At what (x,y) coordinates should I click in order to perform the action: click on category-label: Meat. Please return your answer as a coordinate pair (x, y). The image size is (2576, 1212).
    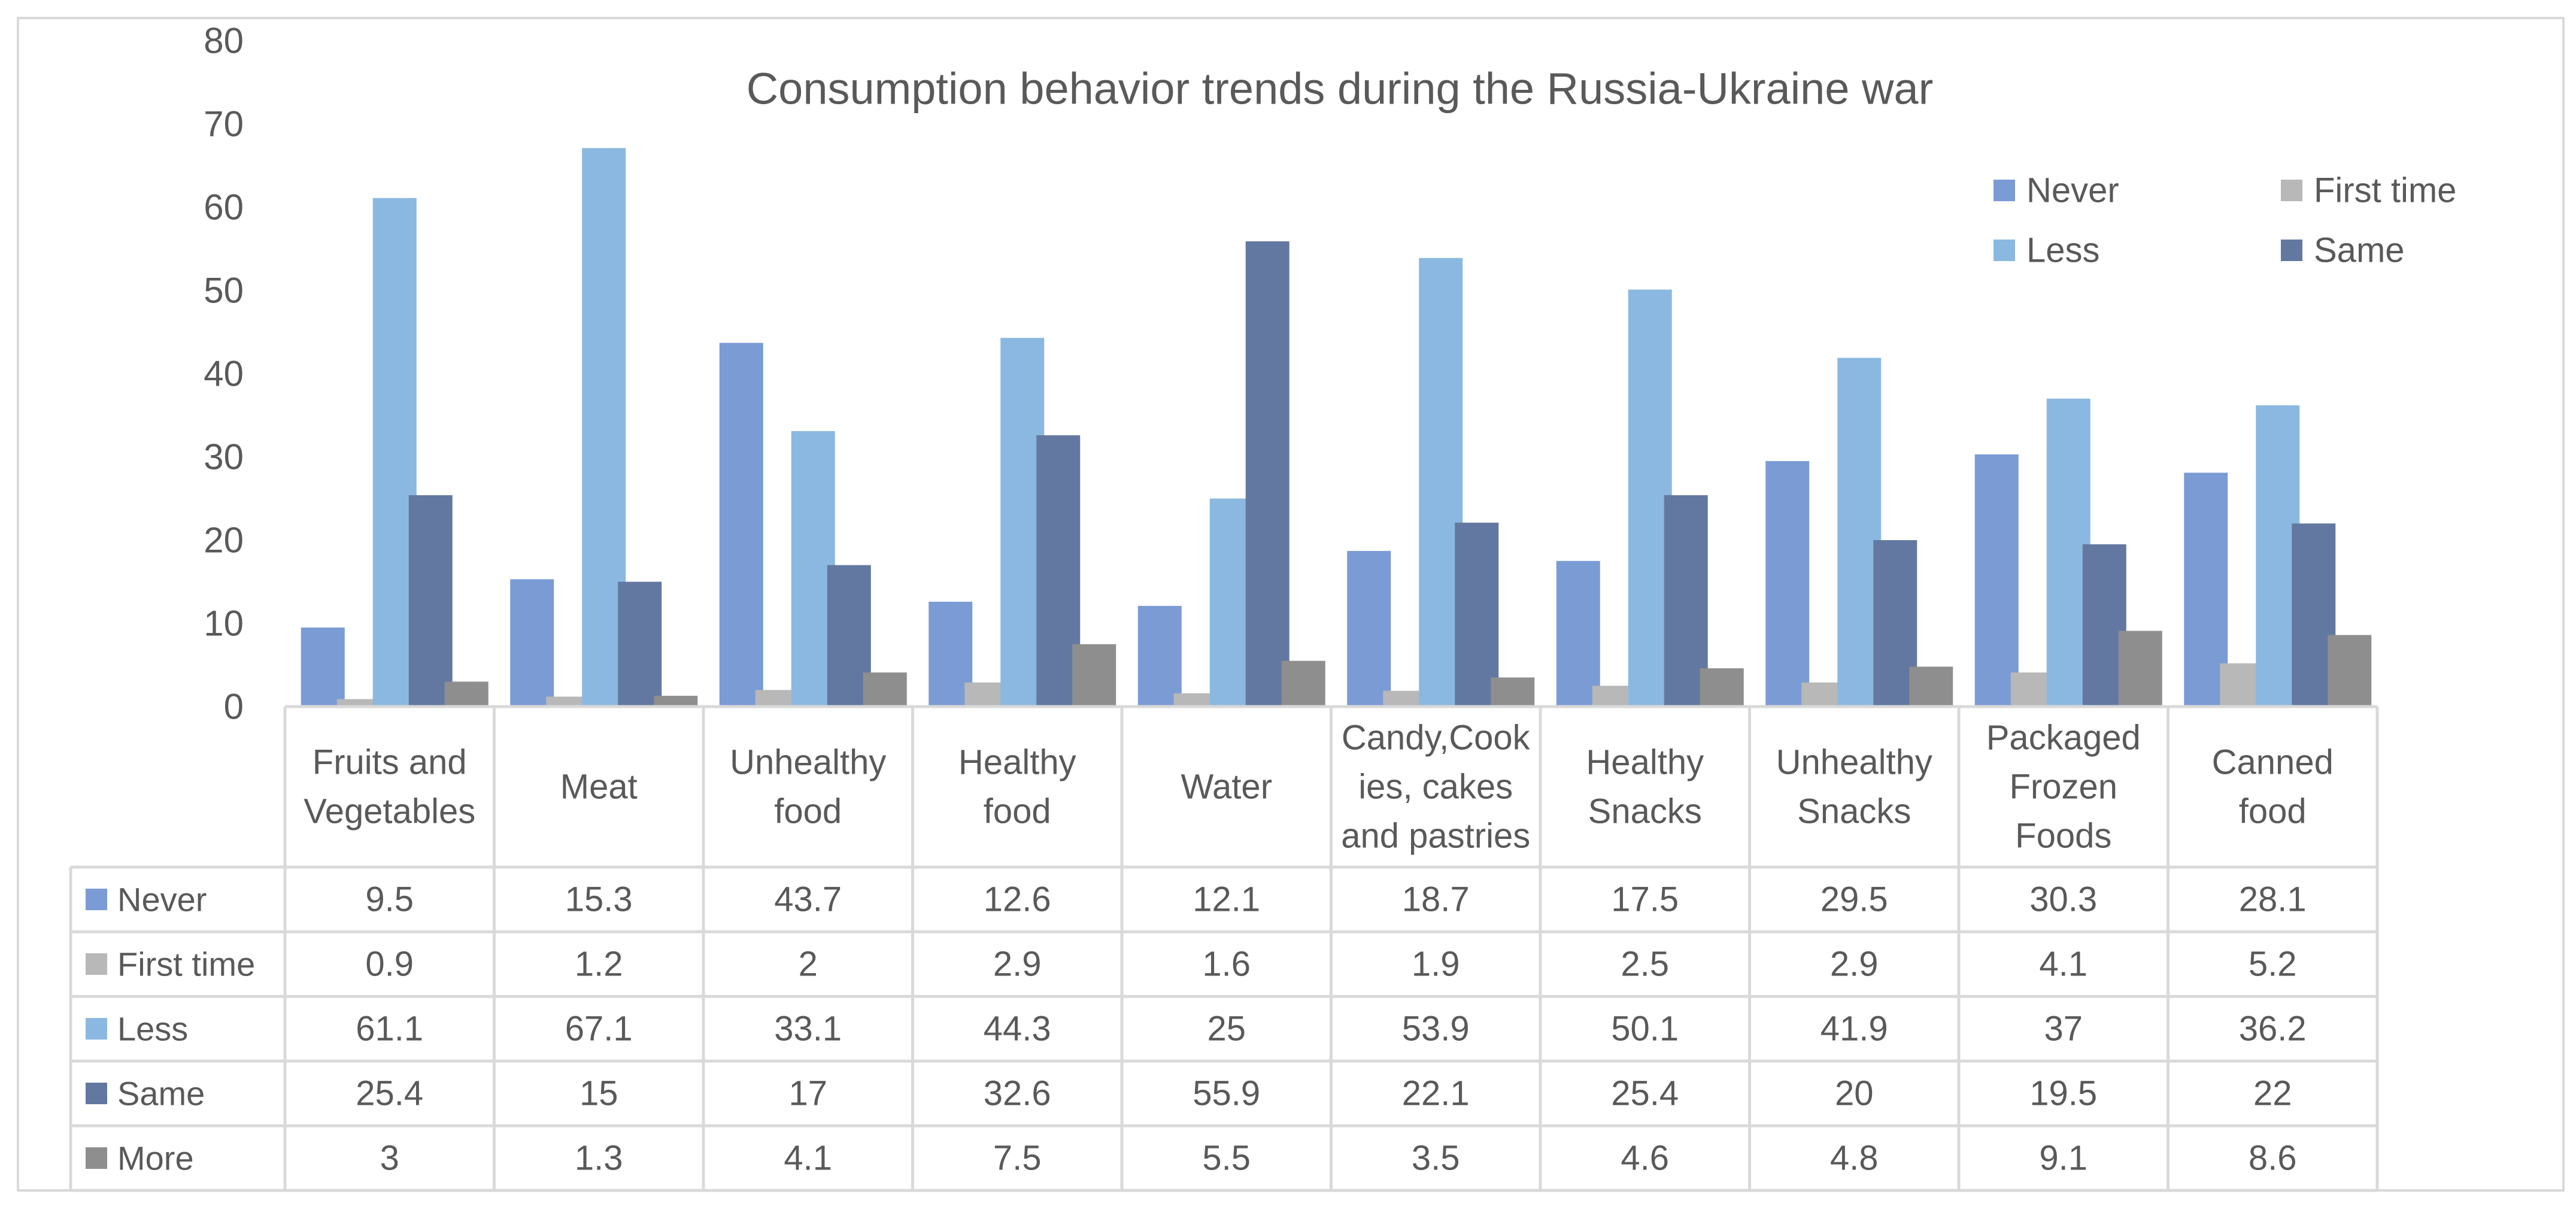
    Looking at the image, I should click on (599, 787).